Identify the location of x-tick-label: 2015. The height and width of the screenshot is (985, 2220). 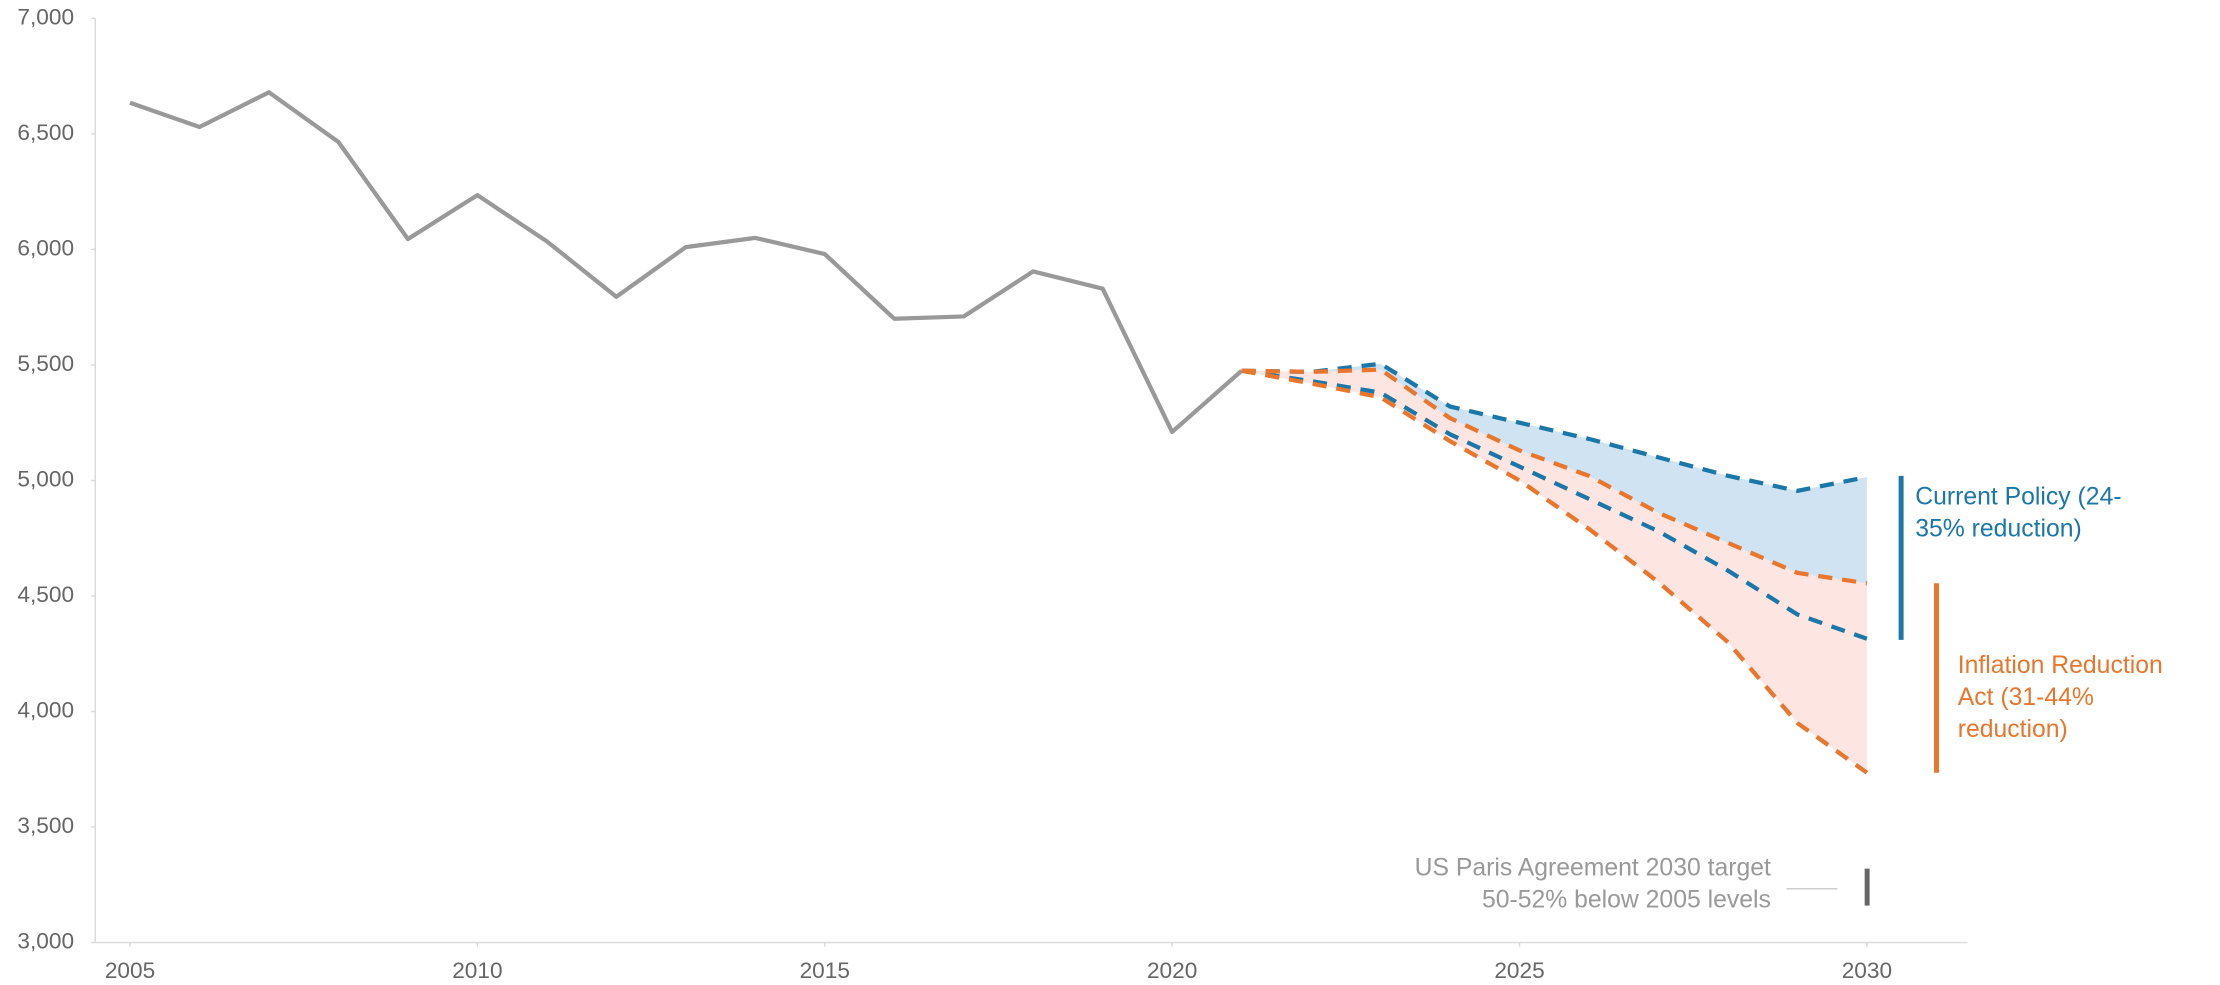
(825, 970).